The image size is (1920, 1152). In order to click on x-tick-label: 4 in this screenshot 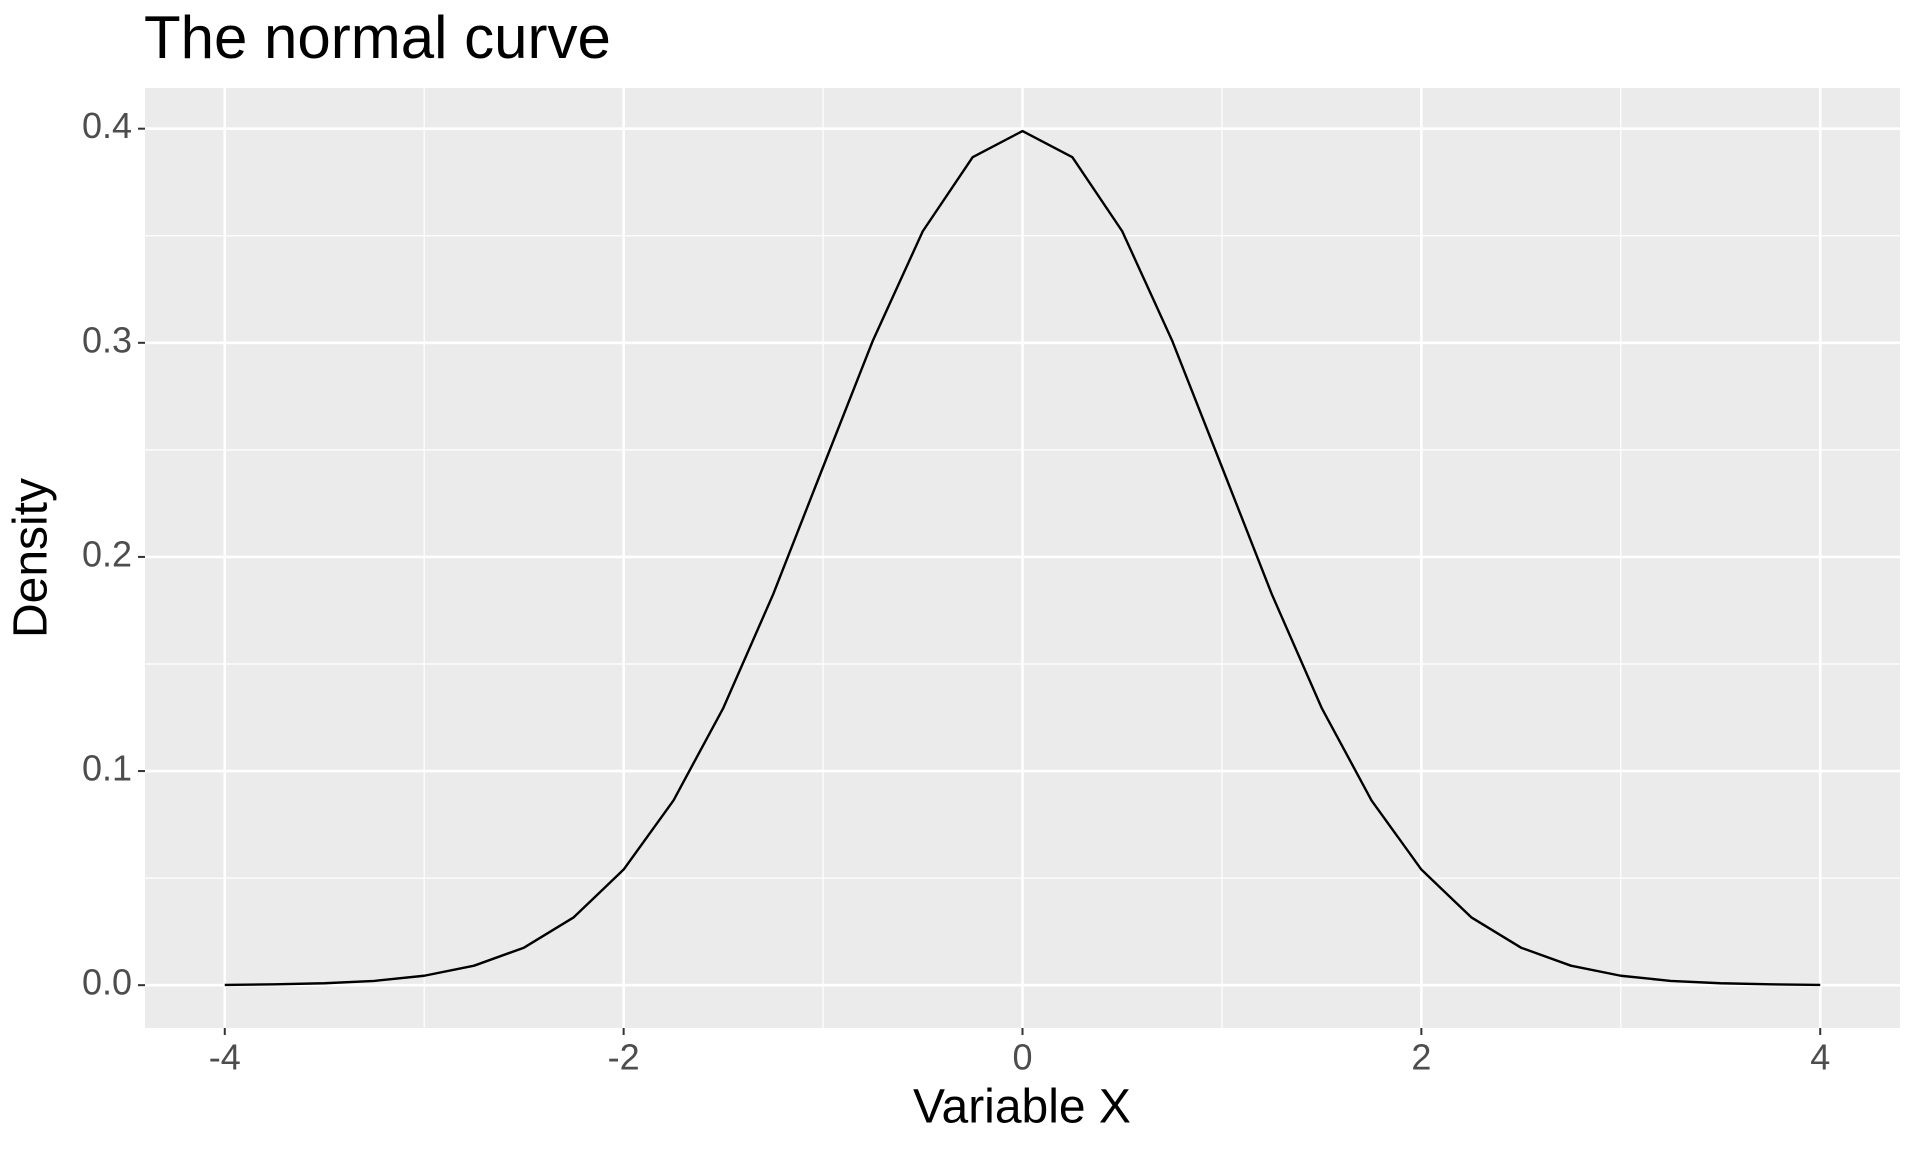, I will do `click(1820, 1057)`.